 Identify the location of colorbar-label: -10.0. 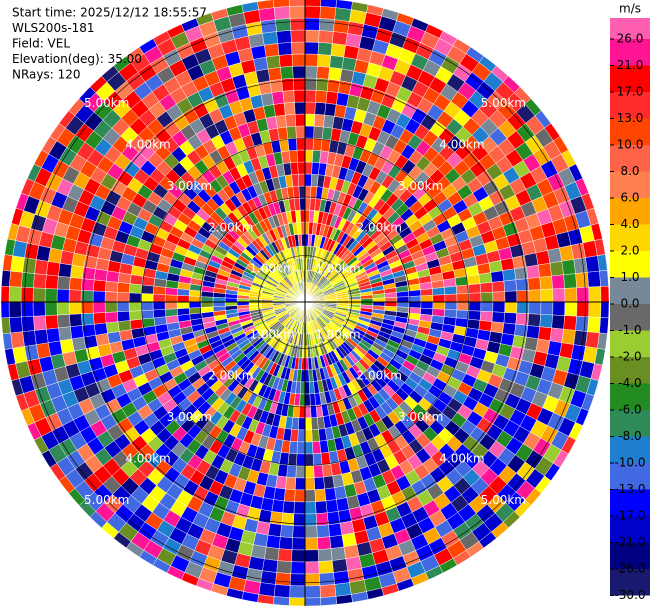
(629, 463).